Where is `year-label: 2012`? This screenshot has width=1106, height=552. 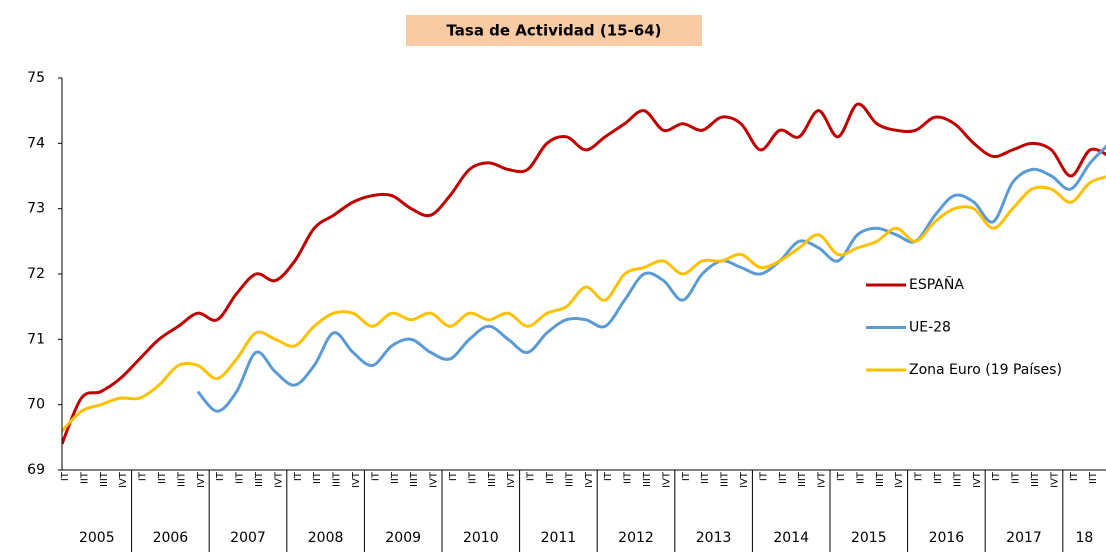
year-label: 2012 is located at coordinates (636, 538).